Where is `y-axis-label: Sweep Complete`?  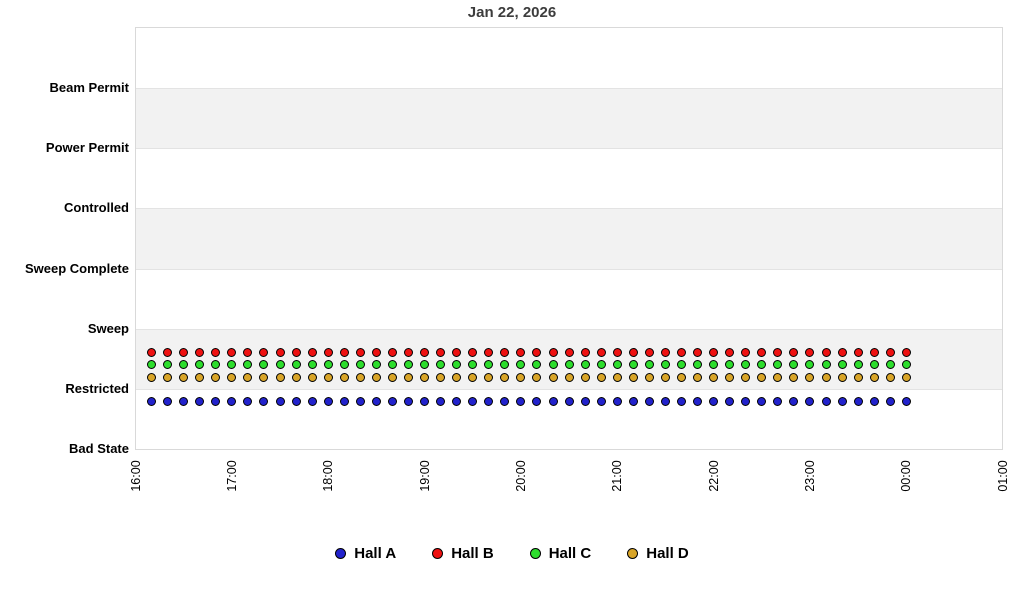
y-axis-label: Sweep Complete is located at coordinates (76, 268).